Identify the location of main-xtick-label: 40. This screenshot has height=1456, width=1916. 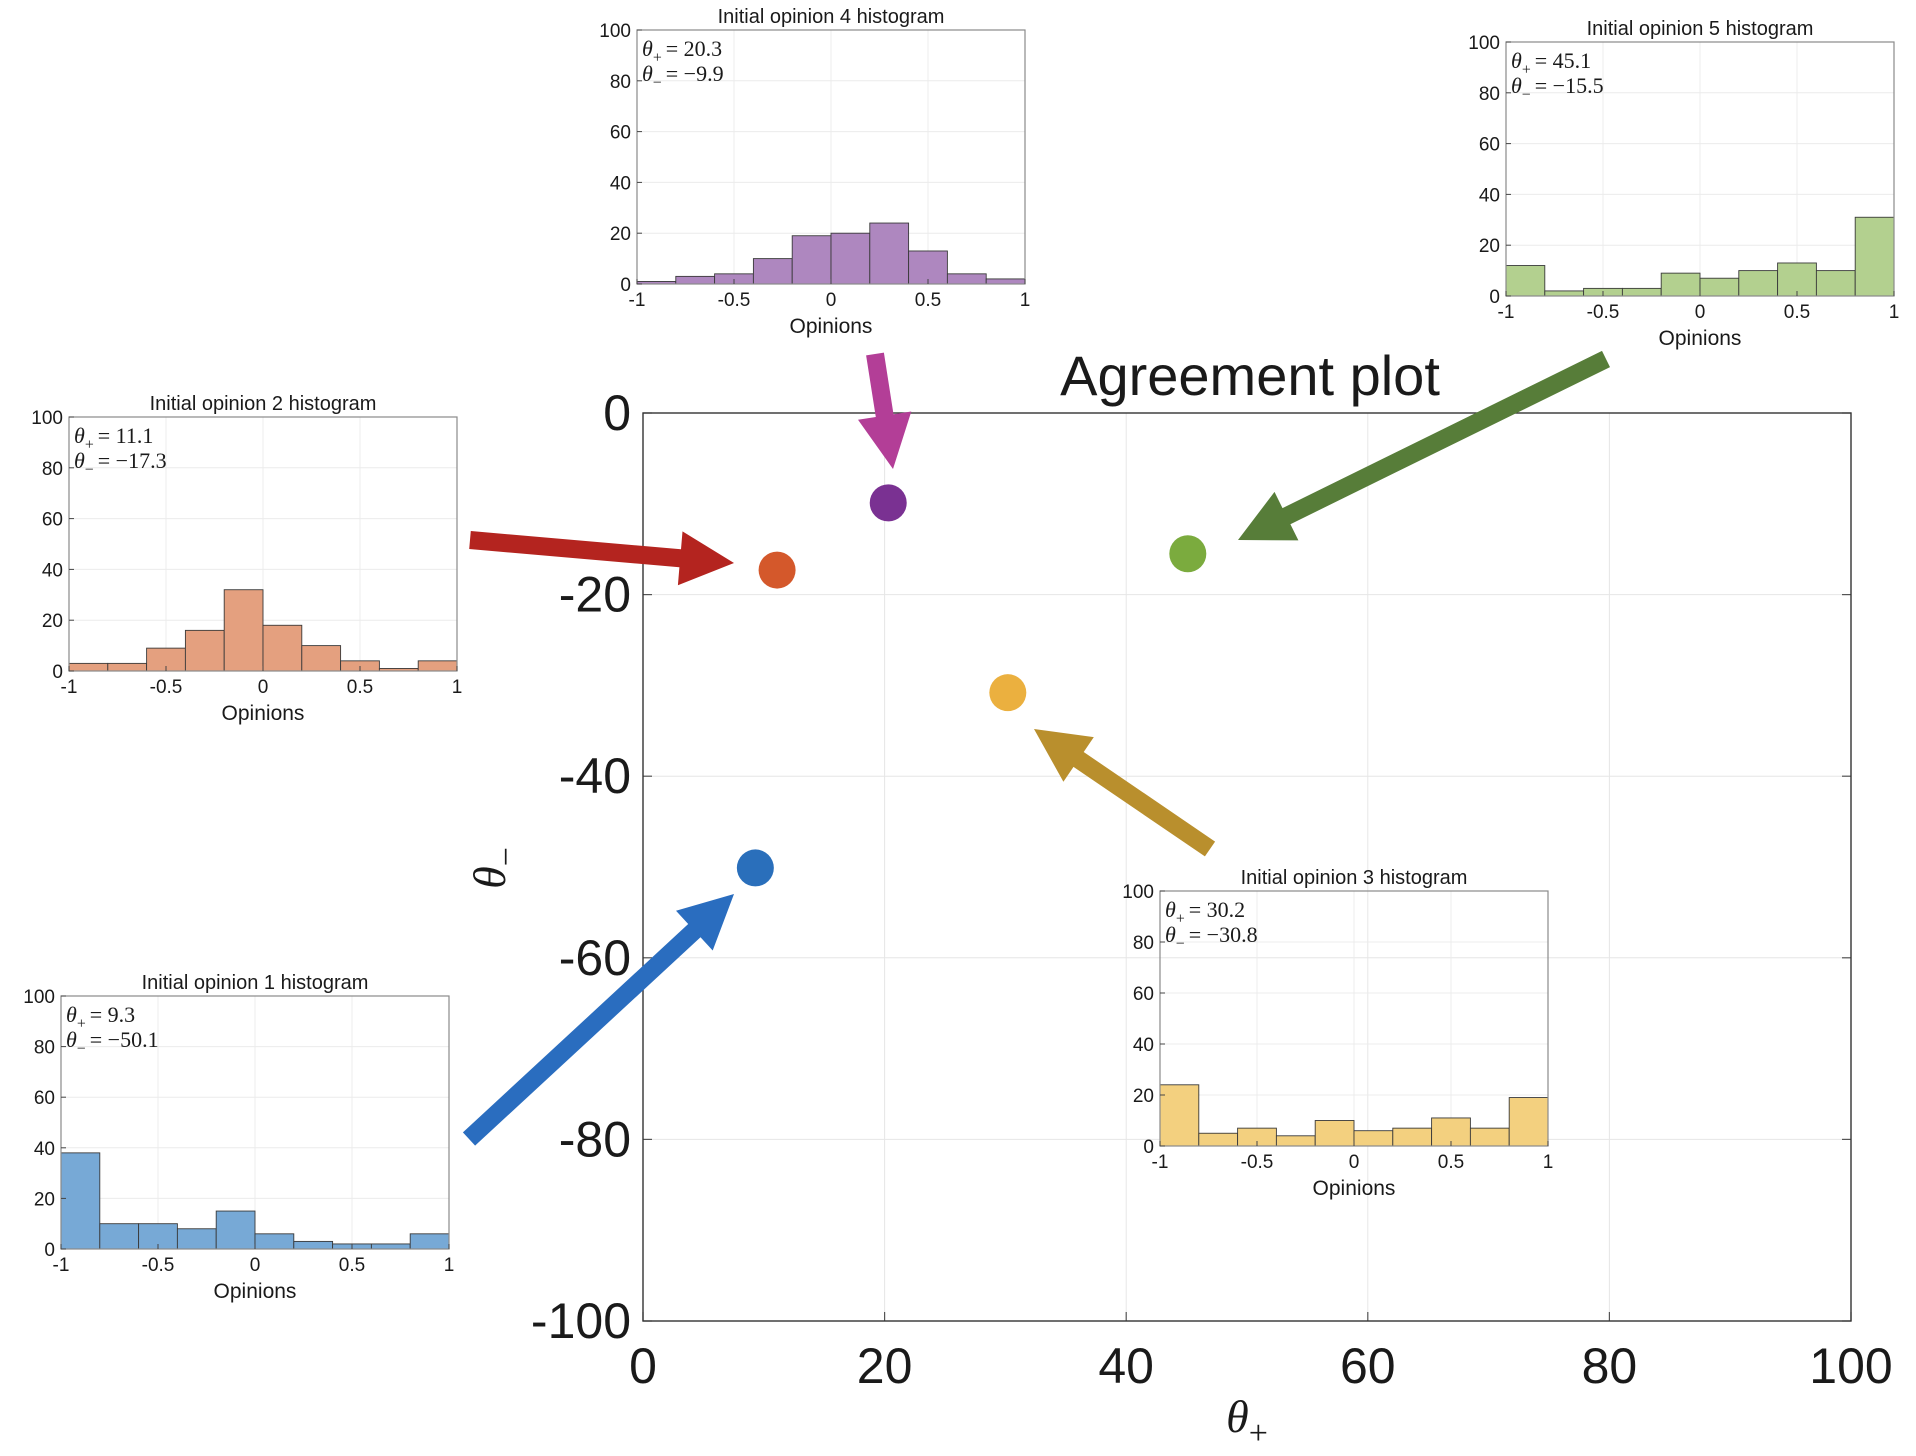
(1126, 1366).